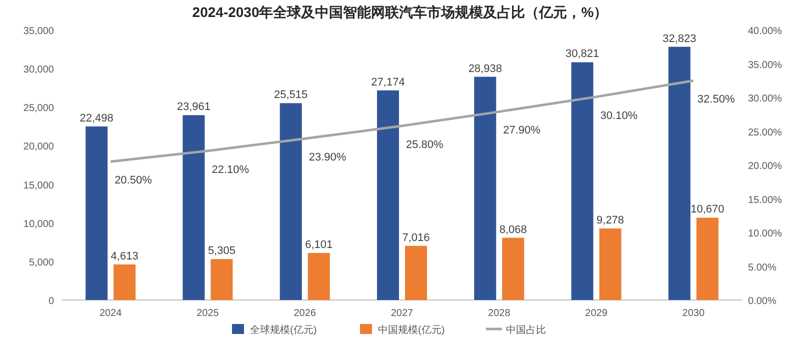  What do you see at coordinates (762, 301) in the screenshot?
I see `y2-tick: 0.00%` at bounding box center [762, 301].